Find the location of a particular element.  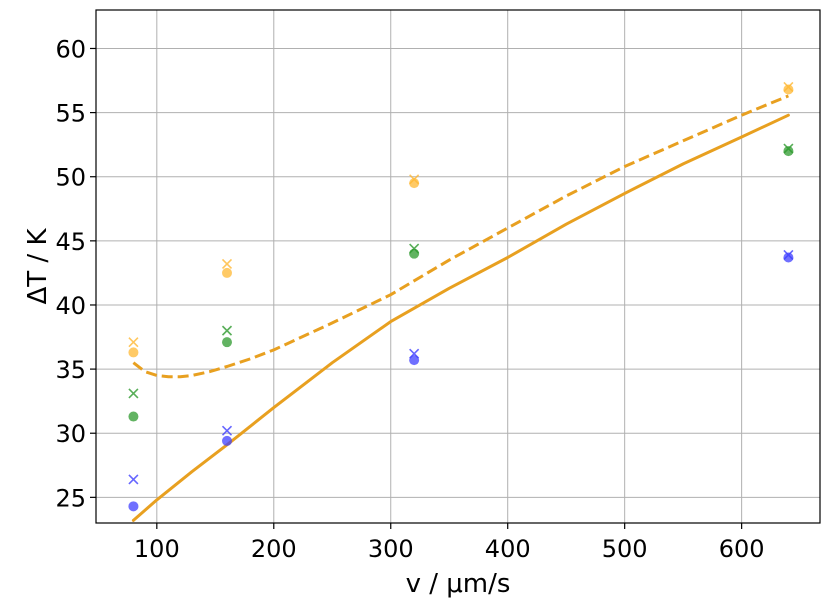

y-tick-label: 60 is located at coordinates (70, 49).